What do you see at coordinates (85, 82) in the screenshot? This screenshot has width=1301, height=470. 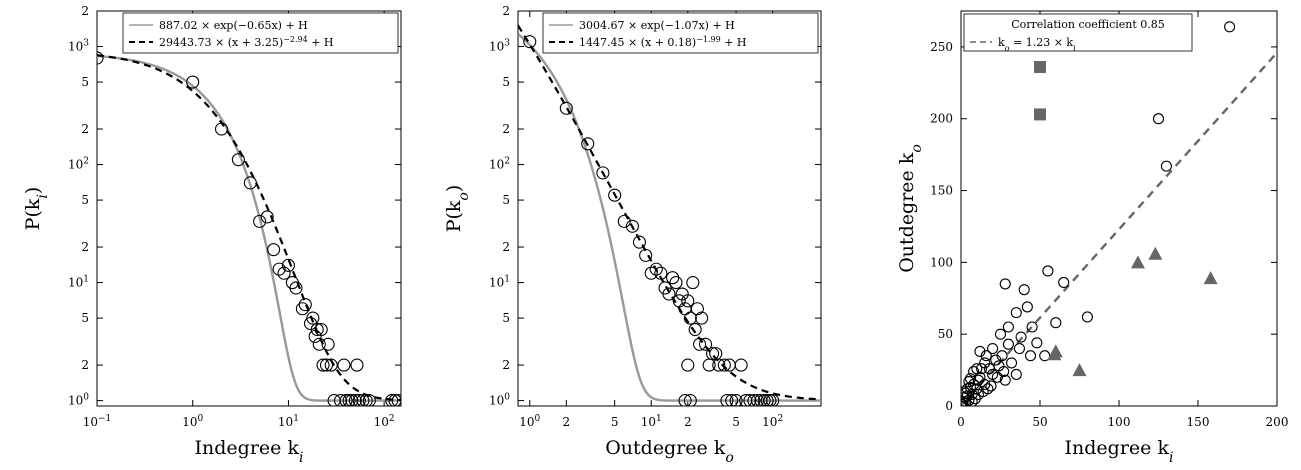 I see `y-tick-label: 5` at bounding box center [85, 82].